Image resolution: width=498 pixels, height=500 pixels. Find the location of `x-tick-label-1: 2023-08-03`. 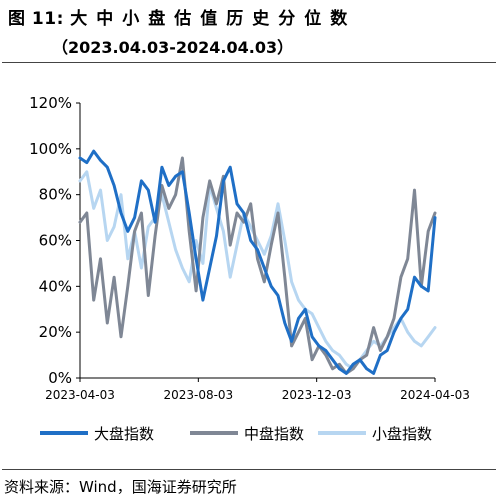

x-tick-label-1: 2023-08-03 is located at coordinates (198, 395).